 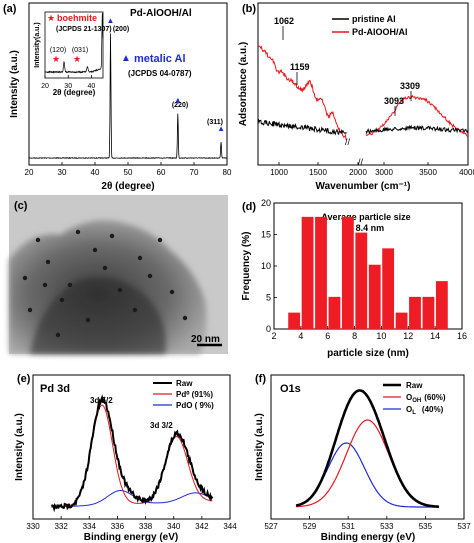 What do you see at coordinates (425, 410) in the screenshot?
I see `legend-ol: OL (40%)` at bounding box center [425, 410].